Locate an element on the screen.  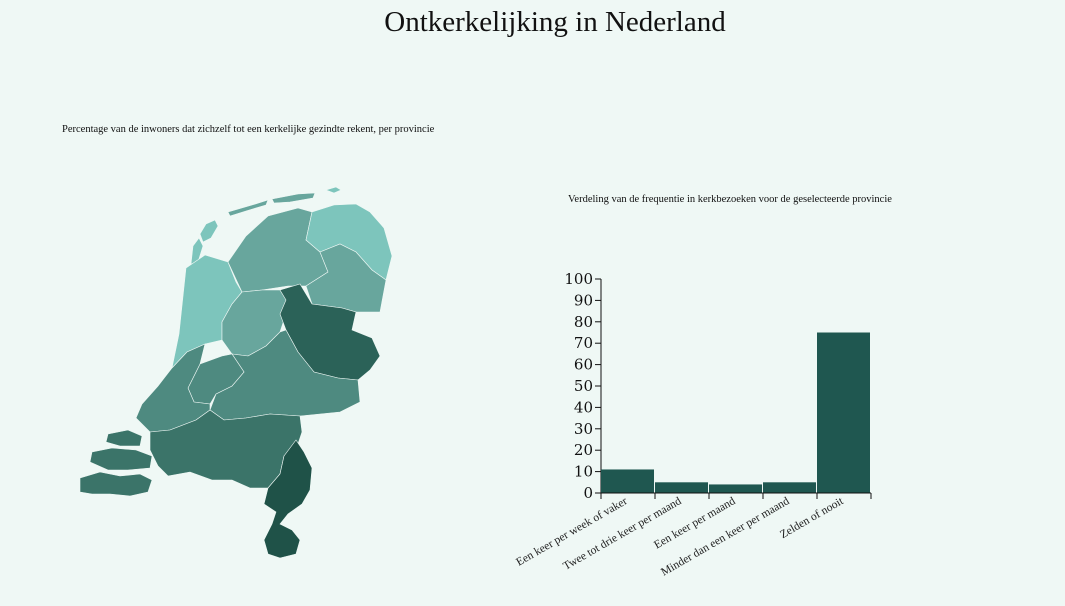
province-zeeland-middle is located at coordinates (121, 459).